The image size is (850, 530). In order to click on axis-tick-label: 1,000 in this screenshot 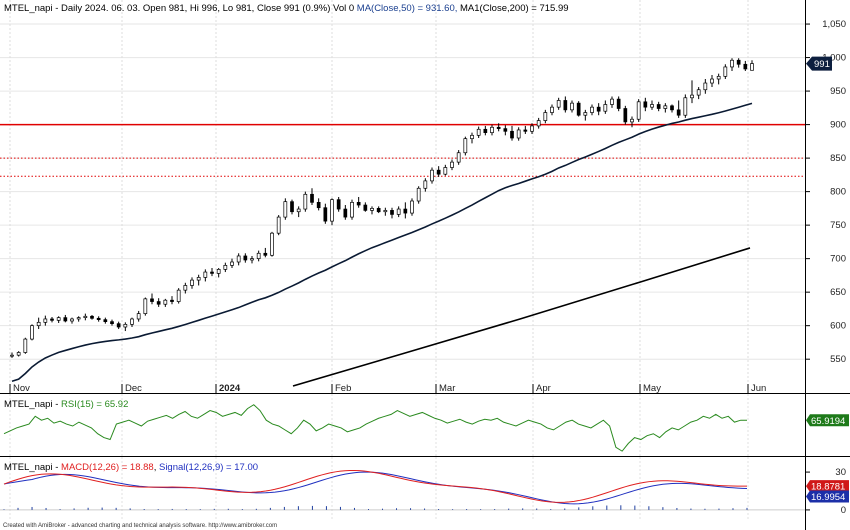, I will do `click(834, 58)`.